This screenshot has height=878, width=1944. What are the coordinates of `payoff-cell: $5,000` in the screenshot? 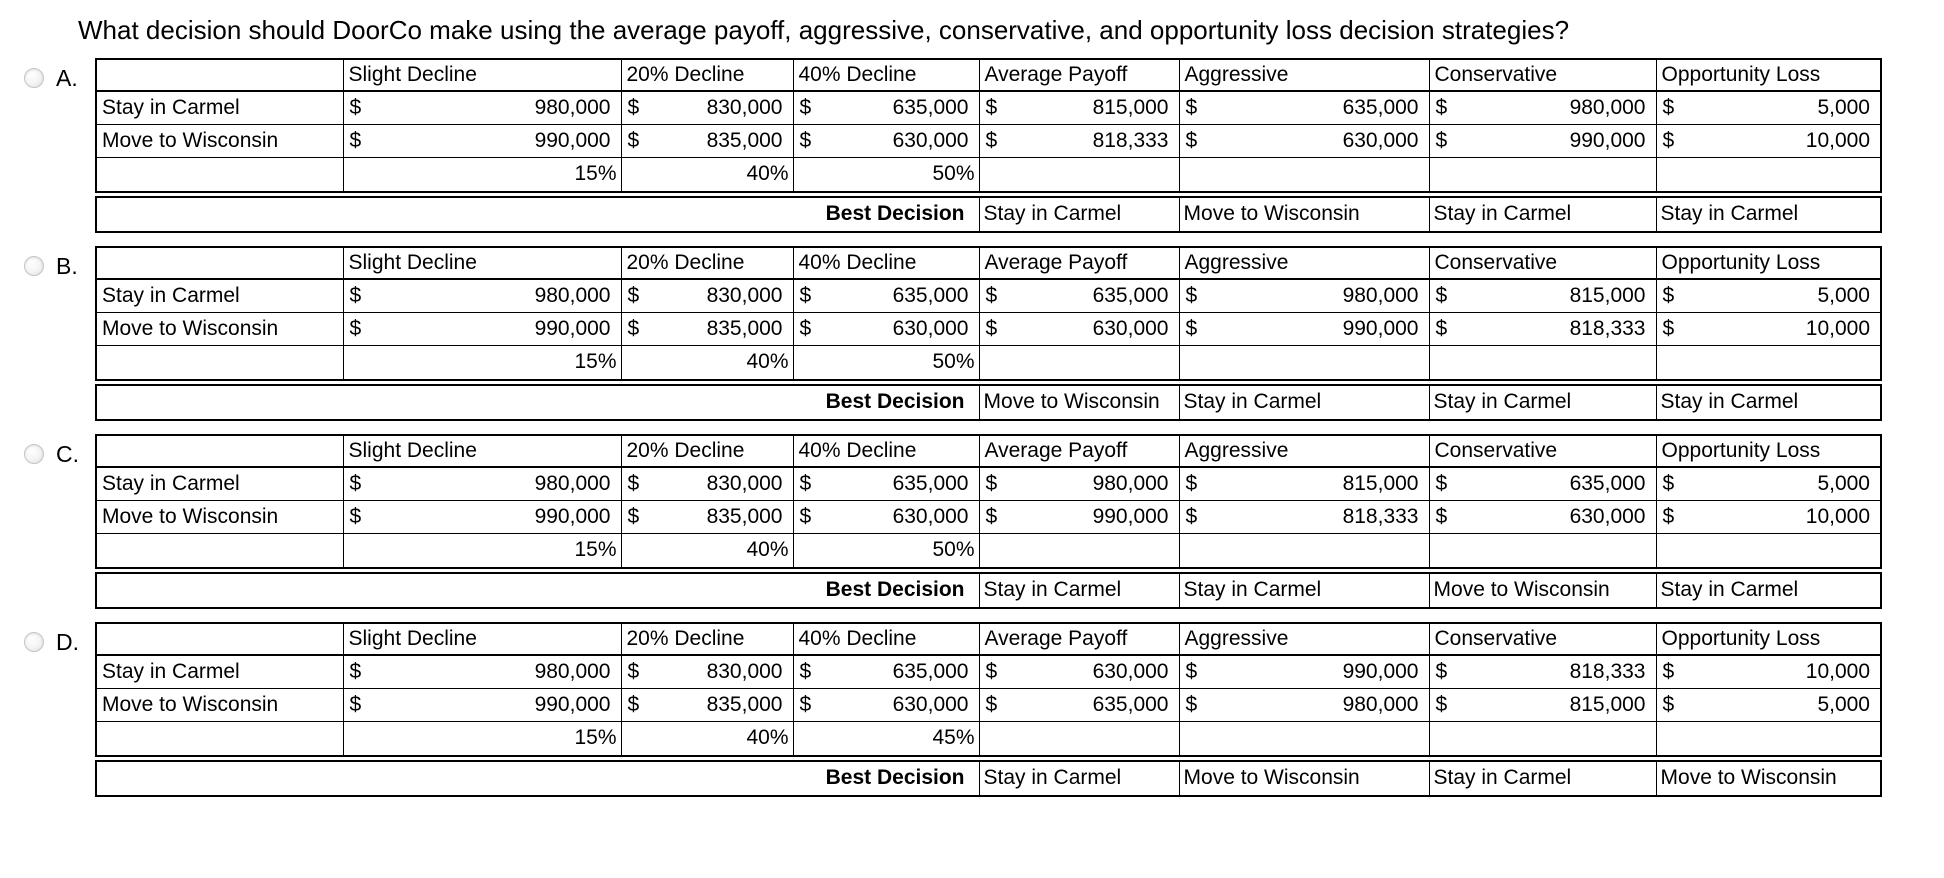 It's located at (1768, 107).